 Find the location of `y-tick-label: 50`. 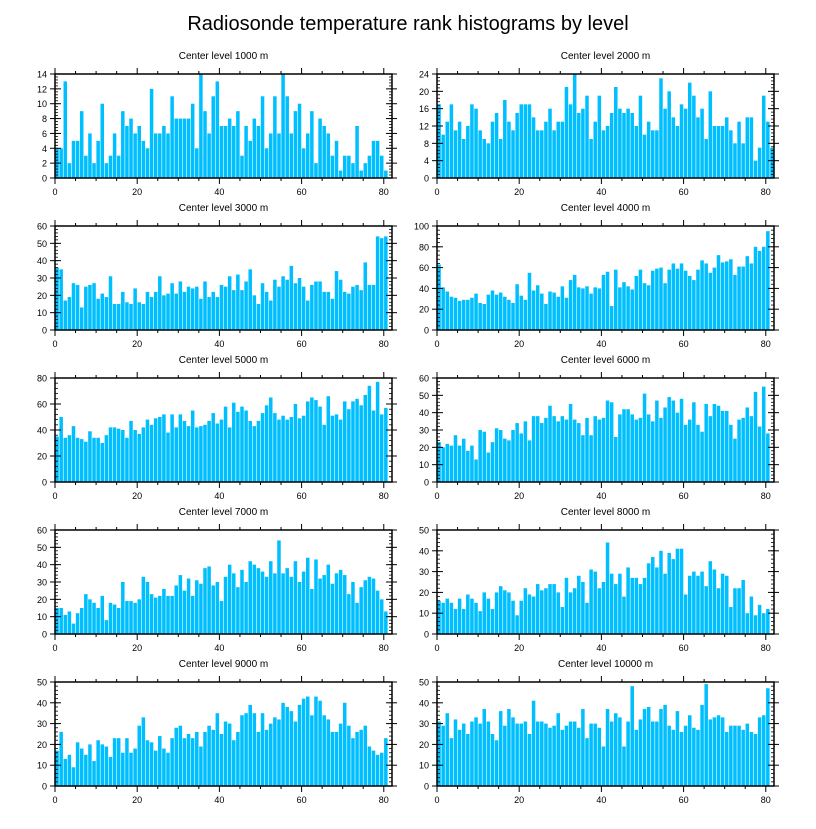

y-tick-label: 50 is located at coordinates (42, 683).